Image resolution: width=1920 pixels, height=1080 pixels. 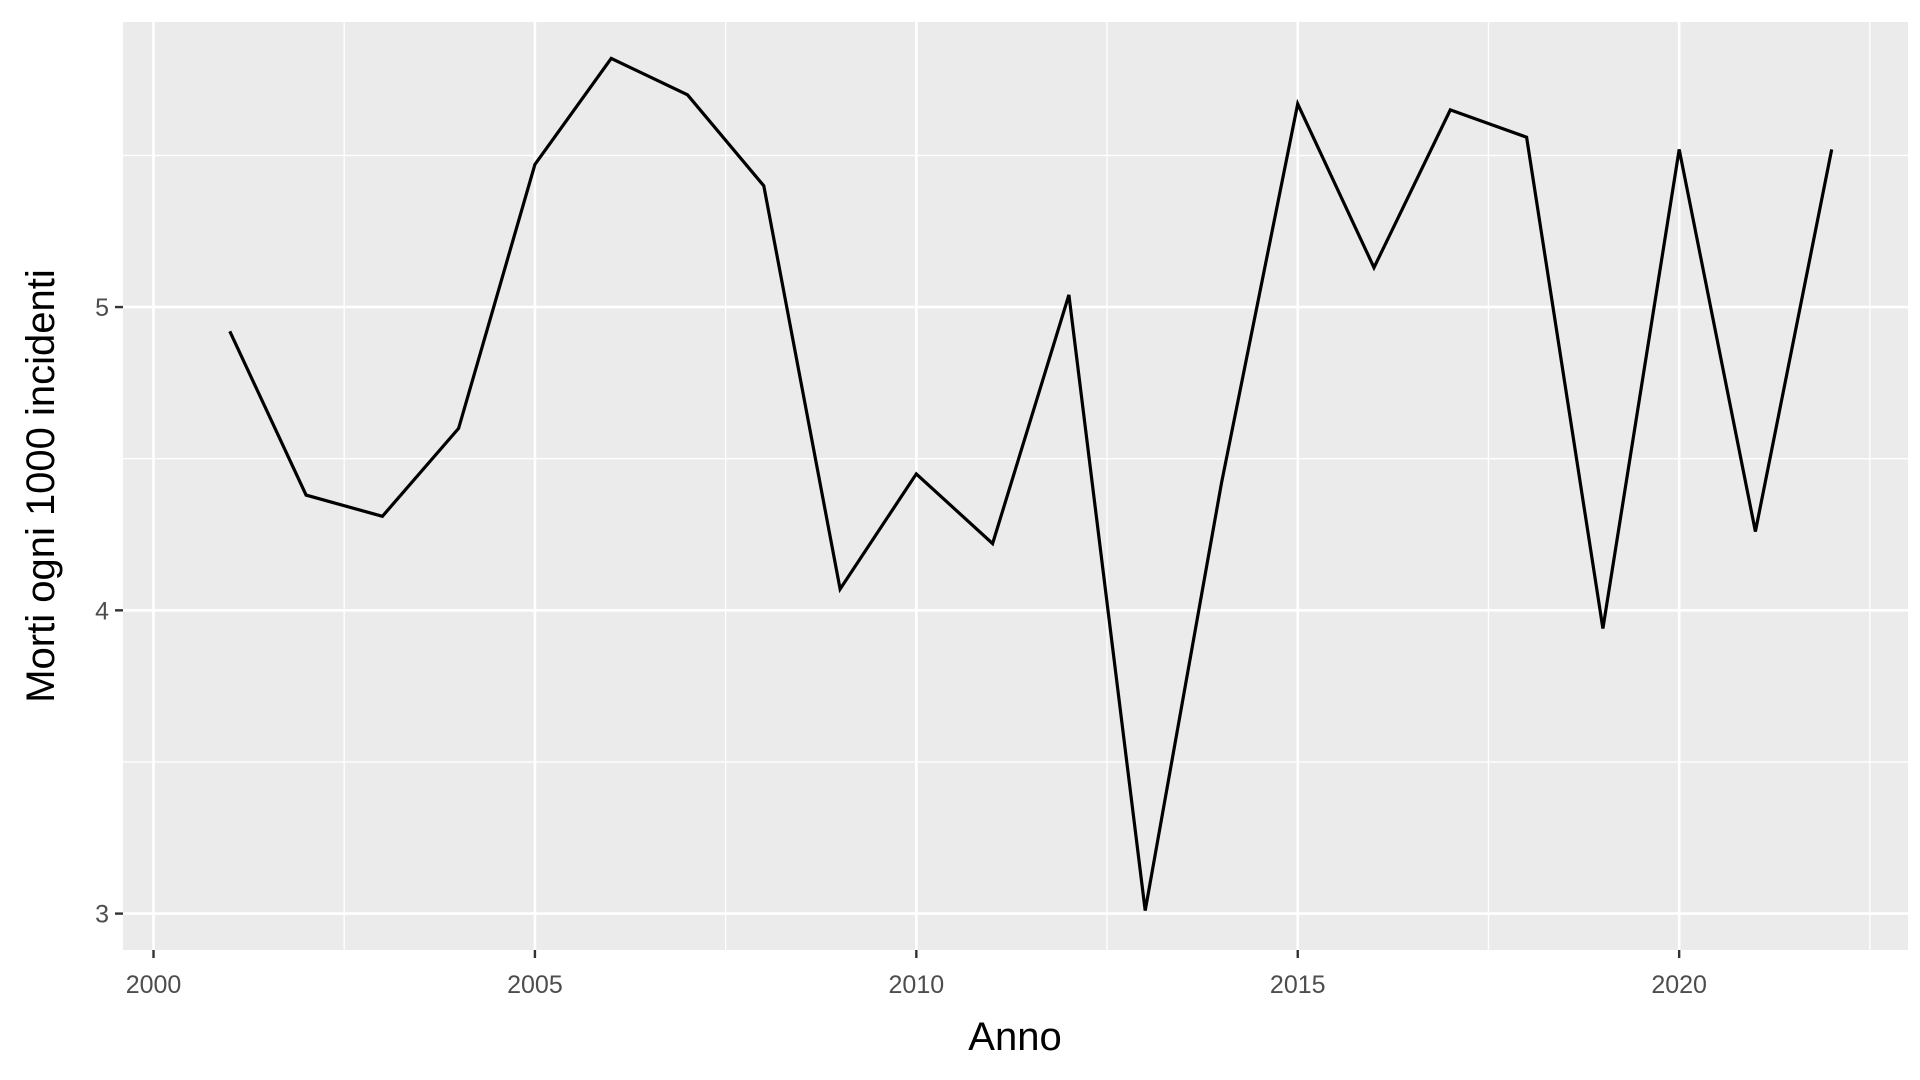 I want to click on x-tick-labels: 2000 2005 2010 2015 2020, so click(x=916, y=985).